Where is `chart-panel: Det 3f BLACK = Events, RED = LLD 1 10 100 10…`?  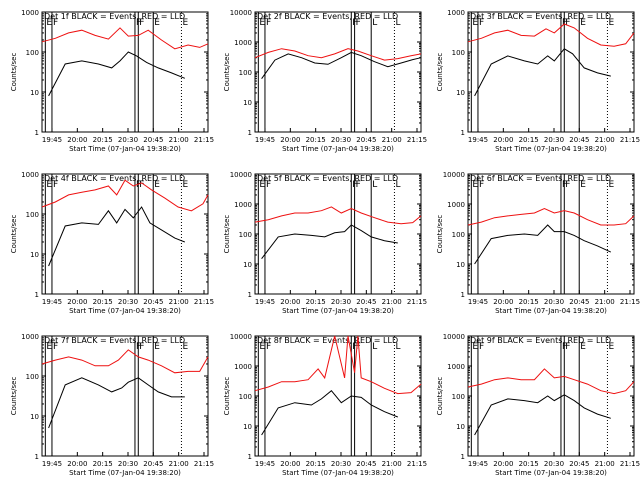 chart-panel: Det 3f BLACK = Events, RED = LLD 1 10 100 10… is located at coordinates (538, 81).